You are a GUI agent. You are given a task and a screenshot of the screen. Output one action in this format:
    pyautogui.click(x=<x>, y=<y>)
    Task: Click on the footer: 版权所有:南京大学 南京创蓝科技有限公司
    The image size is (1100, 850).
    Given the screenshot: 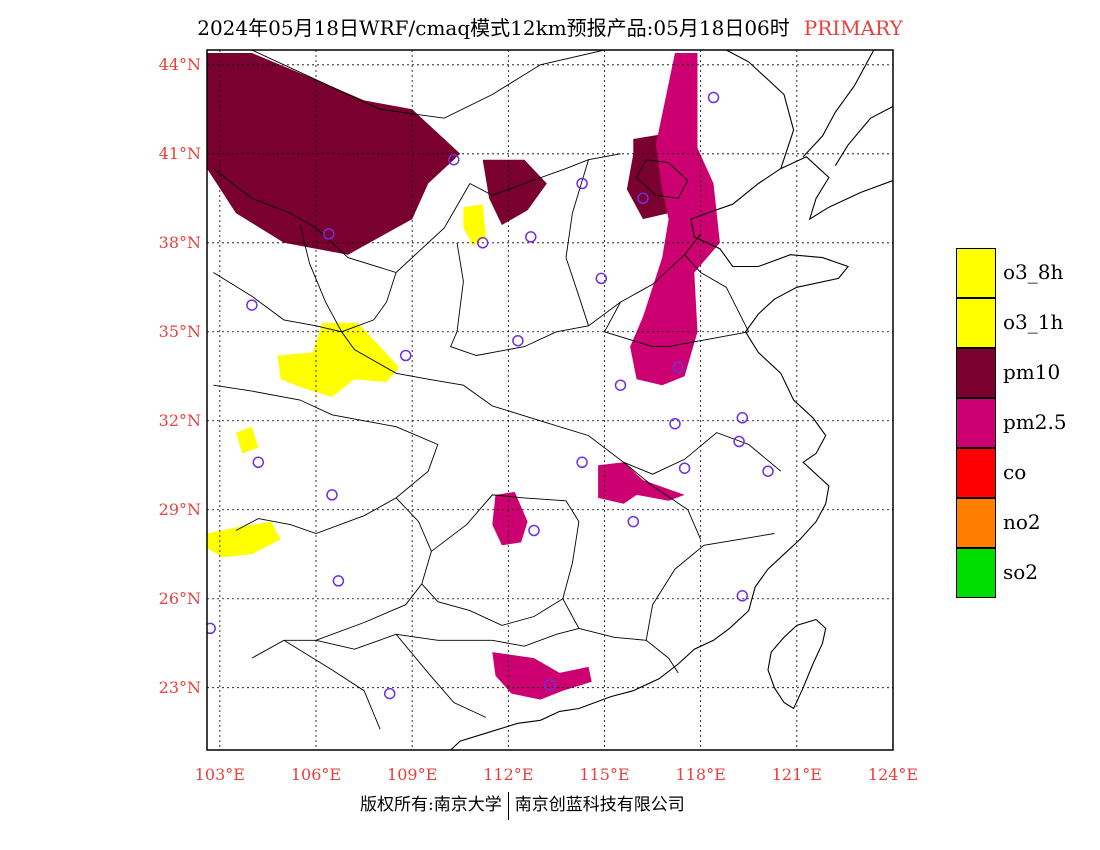 What is the action you would take?
    pyautogui.click(x=522, y=805)
    